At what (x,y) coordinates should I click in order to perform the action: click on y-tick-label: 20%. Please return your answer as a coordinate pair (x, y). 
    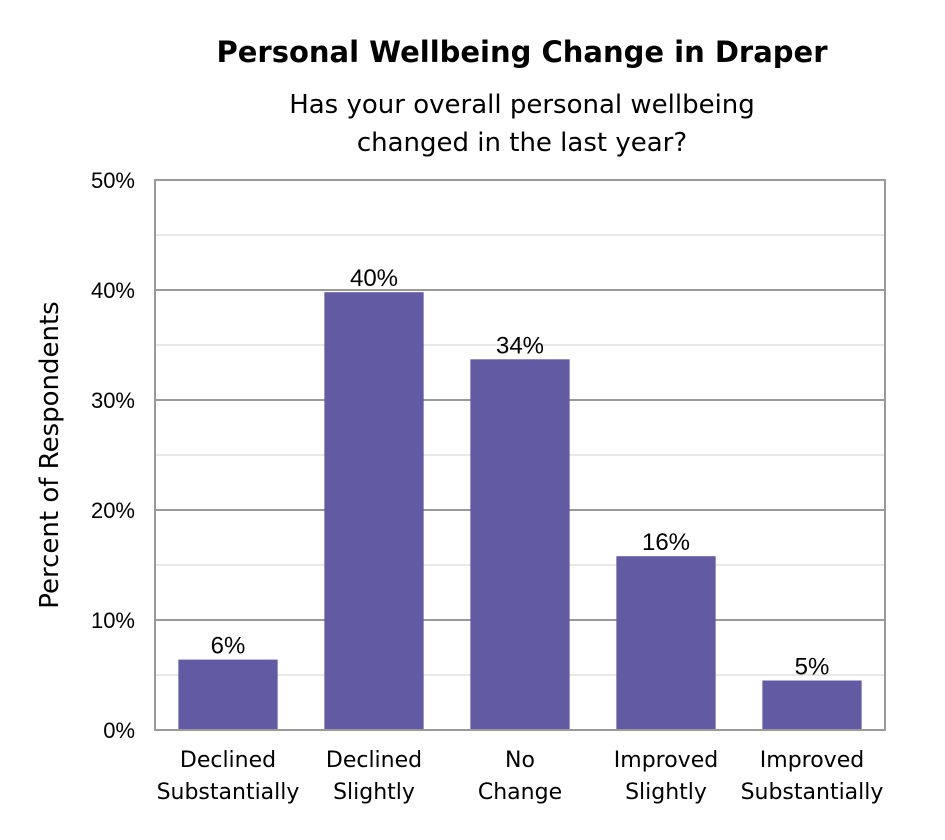
    Looking at the image, I should click on (113, 510).